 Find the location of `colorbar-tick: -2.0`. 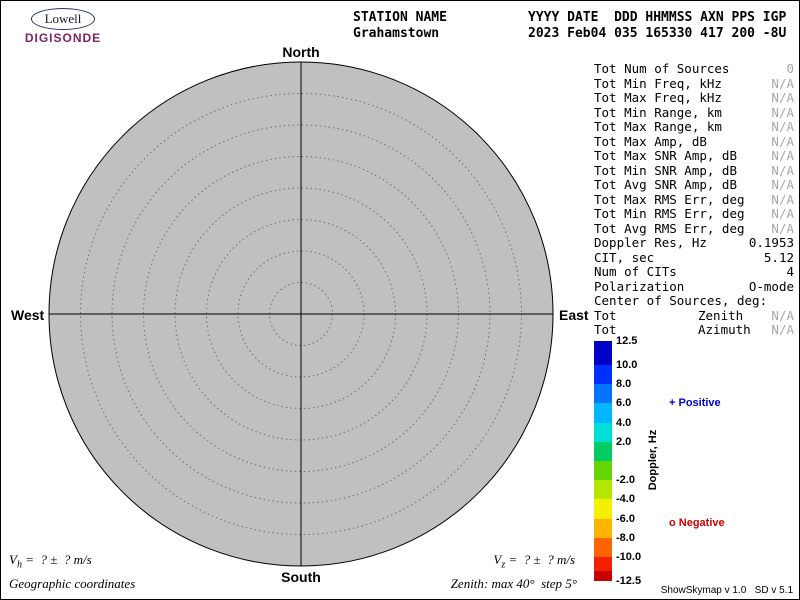

colorbar-tick: -2.0 is located at coordinates (625, 480).